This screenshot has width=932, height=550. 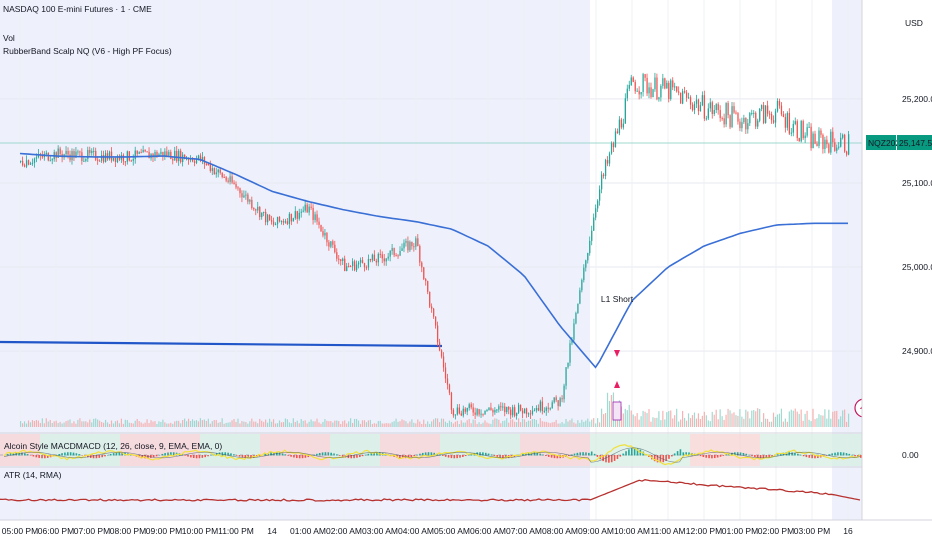 What do you see at coordinates (917, 99) in the screenshot?
I see `price-tick-label: 25,200.00` at bounding box center [917, 99].